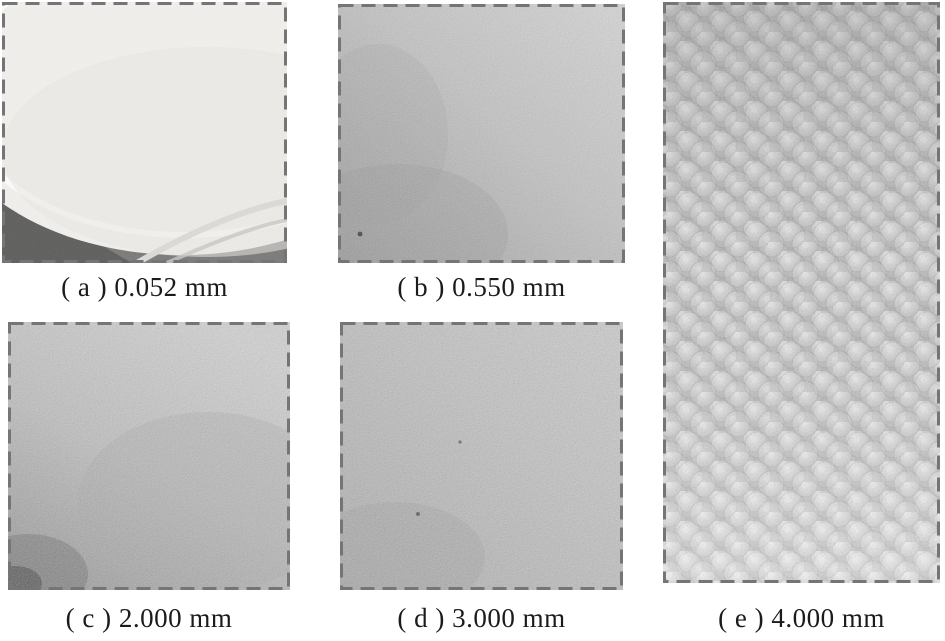 The height and width of the screenshot is (641, 945). Describe the element at coordinates (481, 618) in the screenshot. I see `caption-d: ( d ) 3.000 mm` at that location.